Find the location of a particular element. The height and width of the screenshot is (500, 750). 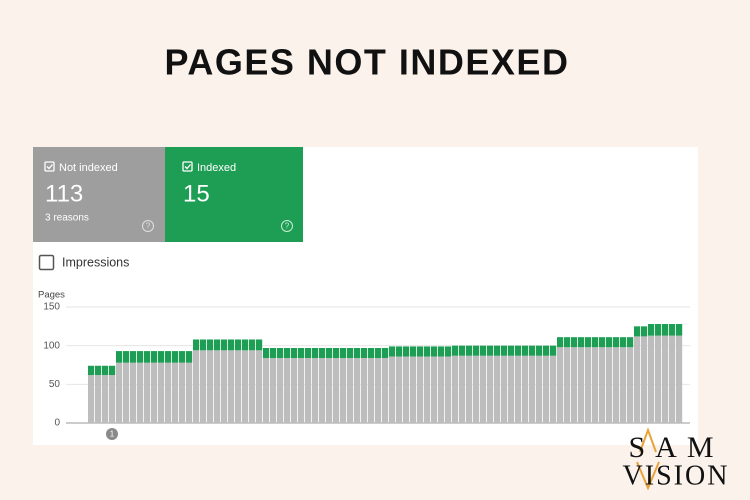

page-title: PAGES NOT INDEXED is located at coordinates (367, 62).